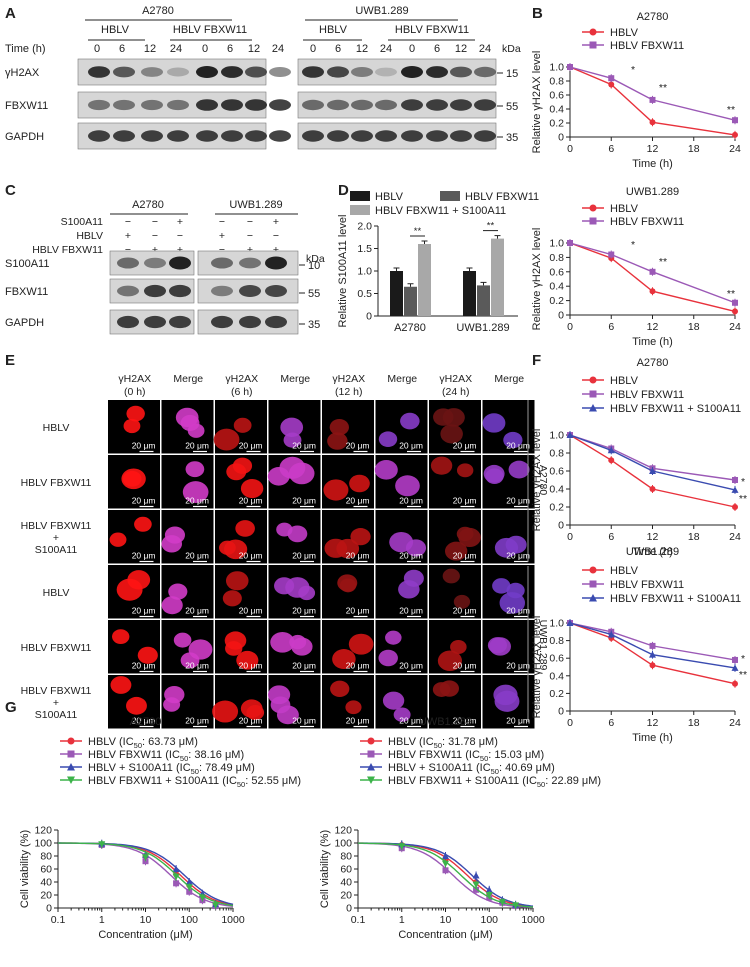 The width and height of the screenshot is (750, 967). What do you see at coordinates (381, 11) in the screenshot?
I see `western-a-cell-line-uwb: UWB1.289` at bounding box center [381, 11].